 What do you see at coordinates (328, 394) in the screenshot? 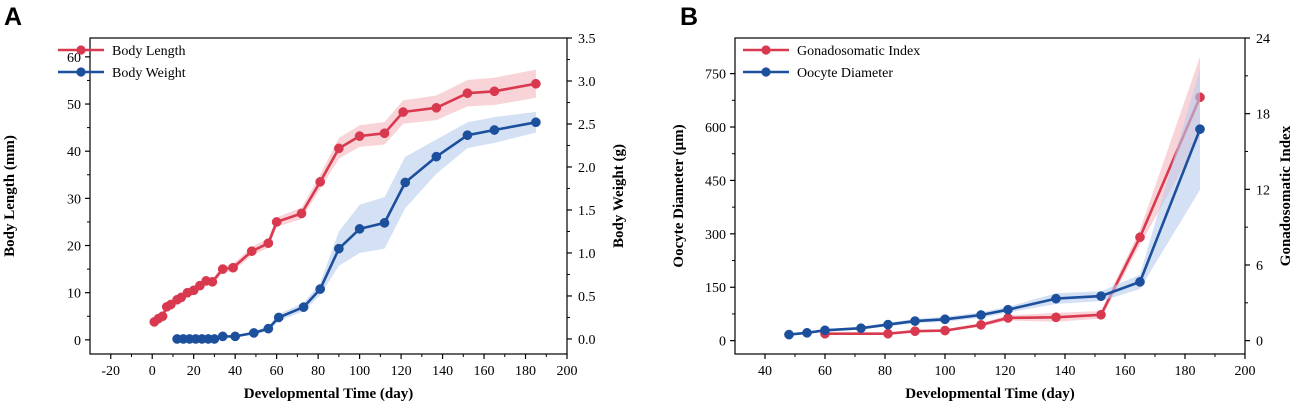
I see `x-axis-title-a: Developmental Time (day)` at bounding box center [328, 394].